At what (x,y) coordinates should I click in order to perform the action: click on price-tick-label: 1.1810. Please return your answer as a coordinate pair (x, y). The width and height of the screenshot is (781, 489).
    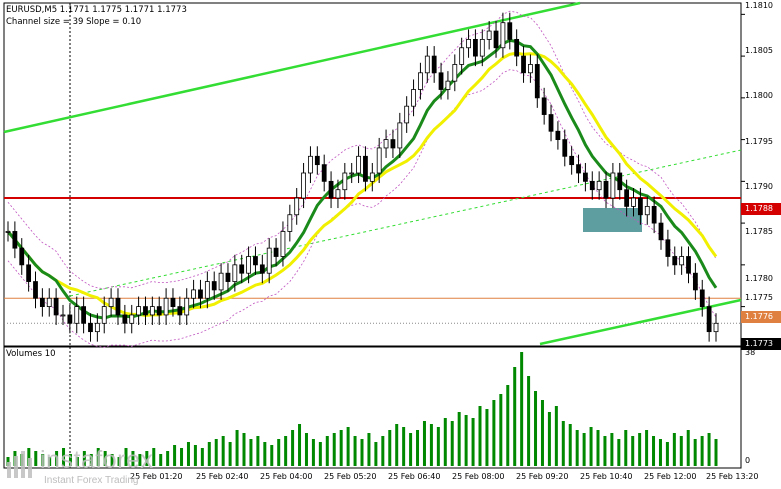
    Looking at the image, I should click on (759, 5).